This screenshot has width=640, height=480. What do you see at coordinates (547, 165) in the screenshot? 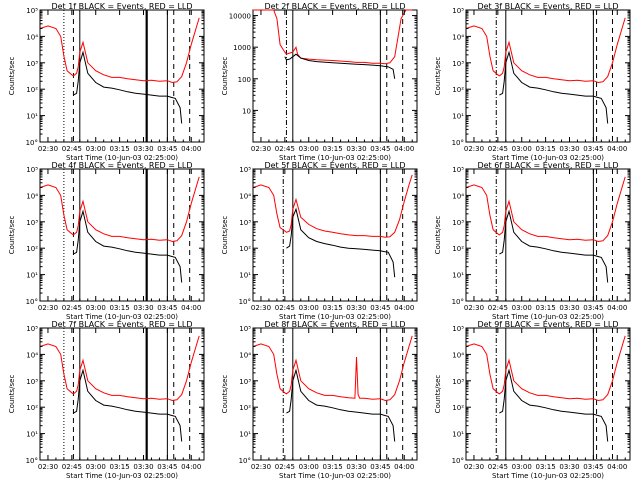
I see `chart-title: Det 6f BLACK = Events, RED = LLD` at bounding box center [547, 165].